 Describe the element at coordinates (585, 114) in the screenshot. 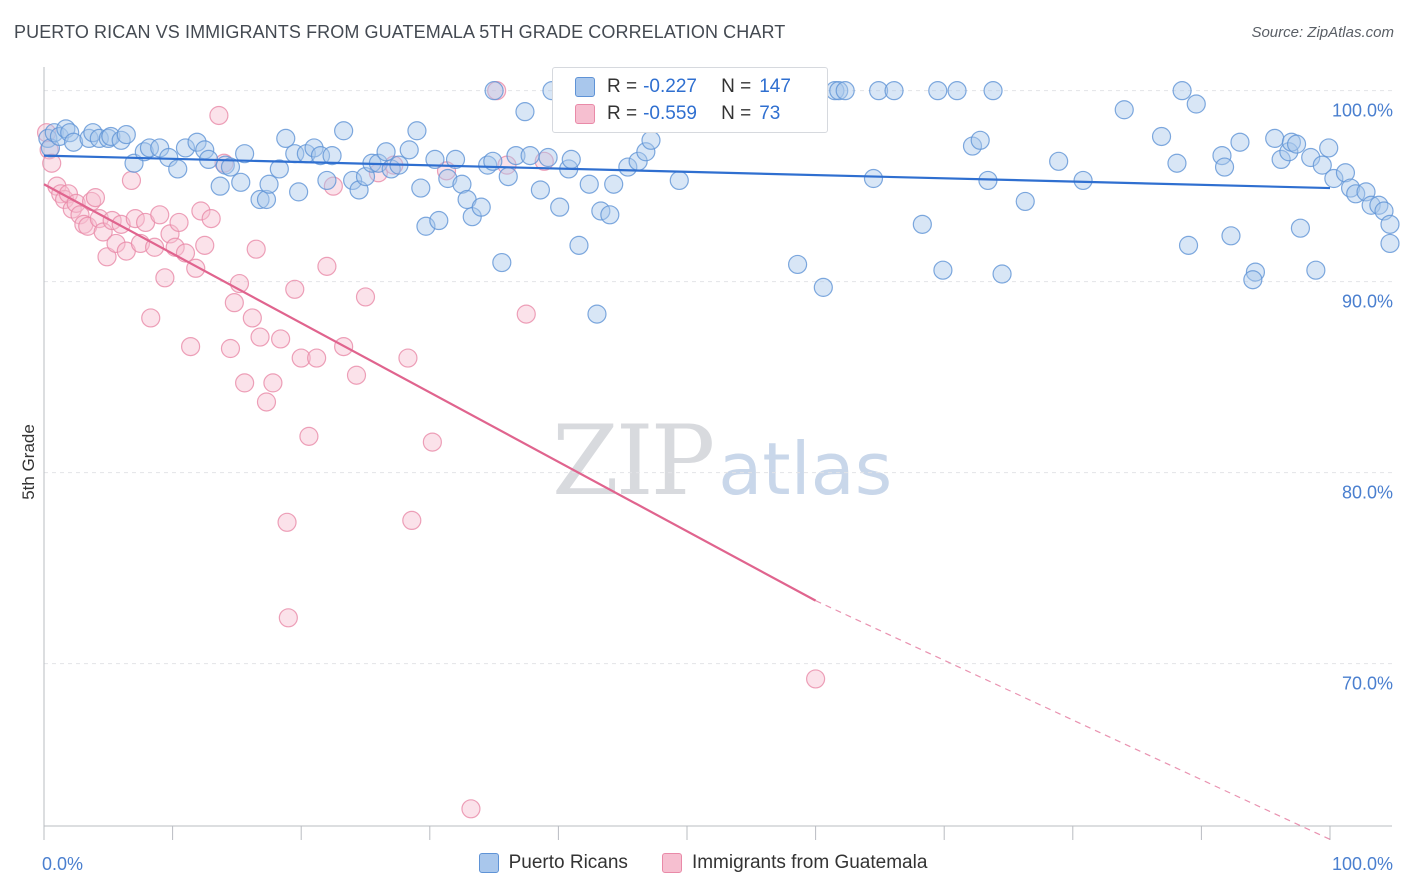

I see `legend-swatch-pink` at that location.